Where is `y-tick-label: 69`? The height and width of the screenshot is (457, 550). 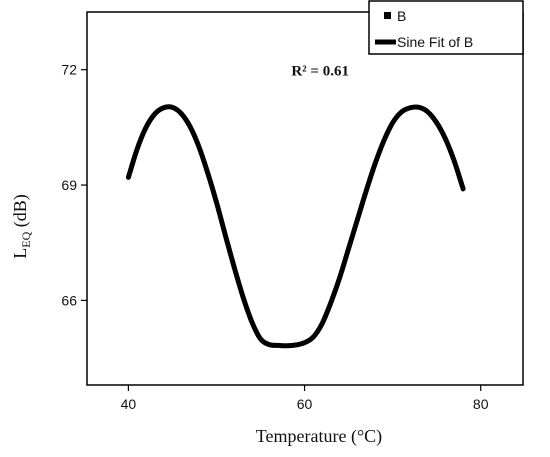
y-tick-label: 69 is located at coordinates (69, 185).